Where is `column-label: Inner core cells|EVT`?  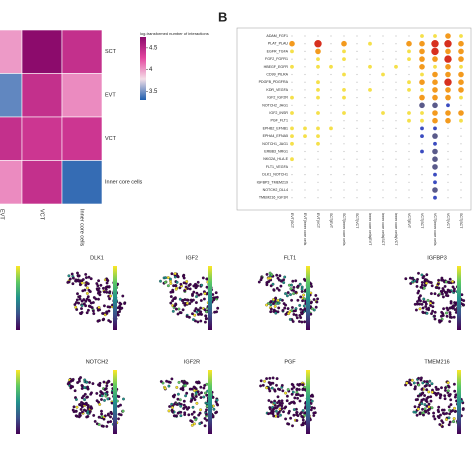
column-label: Inner core cells|EVT is located at coordinates (370, 229).